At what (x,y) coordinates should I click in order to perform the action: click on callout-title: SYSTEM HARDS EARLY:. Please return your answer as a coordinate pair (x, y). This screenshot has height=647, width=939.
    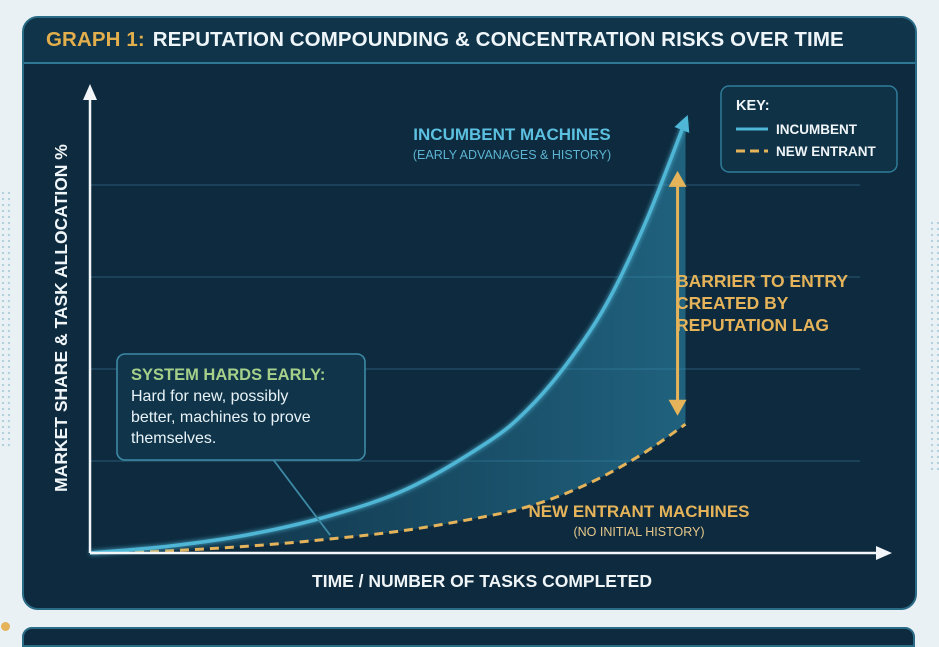
    Looking at the image, I should click on (228, 375).